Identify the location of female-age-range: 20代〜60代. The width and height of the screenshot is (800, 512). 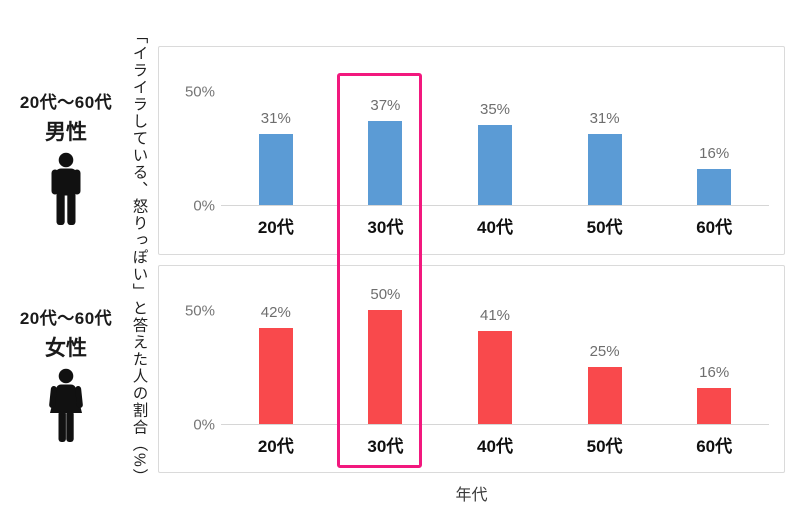
(66, 318).